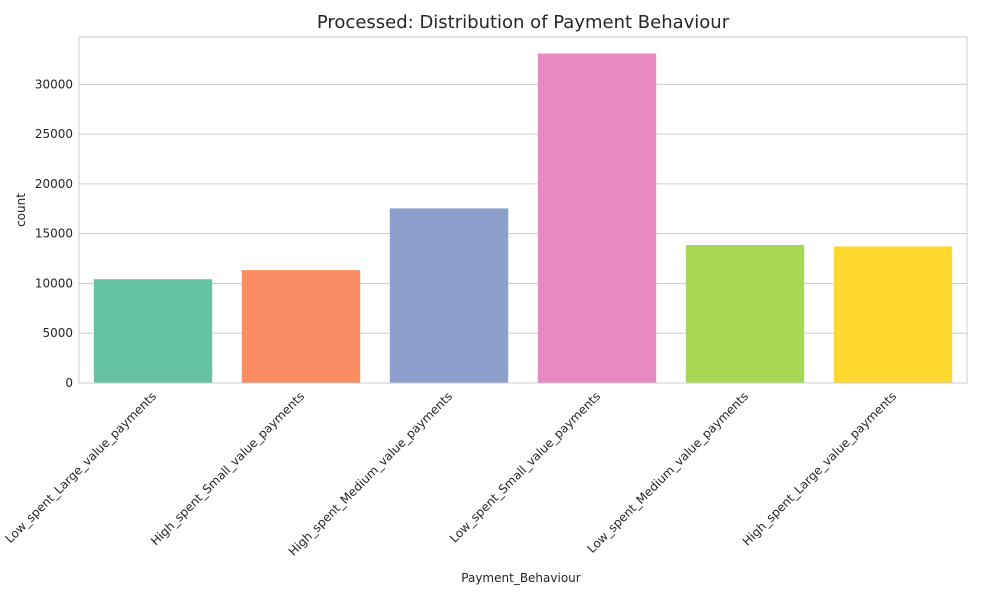 The image size is (1000, 600). What do you see at coordinates (54, 283) in the screenshot?
I see `y-tick-label: 10000` at bounding box center [54, 283].